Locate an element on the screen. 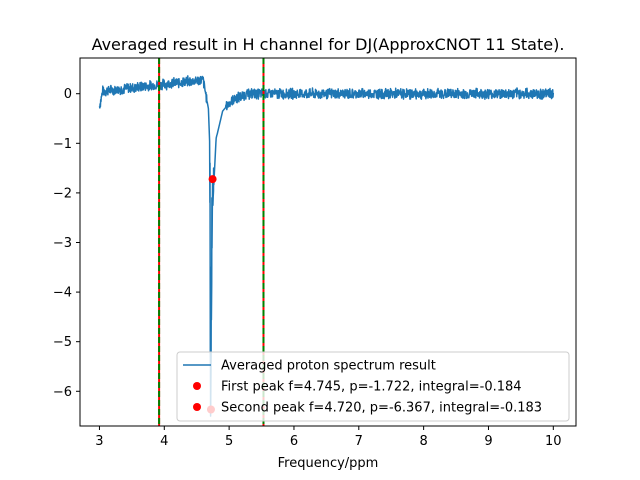 This screenshot has width=640, height=480. y-tick-label: −3 is located at coordinates (62, 243).